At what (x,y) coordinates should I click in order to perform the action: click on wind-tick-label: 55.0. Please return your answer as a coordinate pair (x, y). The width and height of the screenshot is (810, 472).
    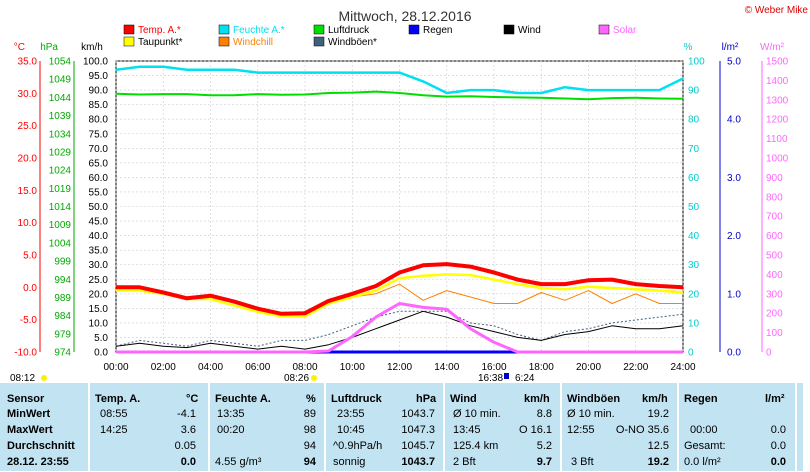
    Looking at the image, I should click on (99, 192).